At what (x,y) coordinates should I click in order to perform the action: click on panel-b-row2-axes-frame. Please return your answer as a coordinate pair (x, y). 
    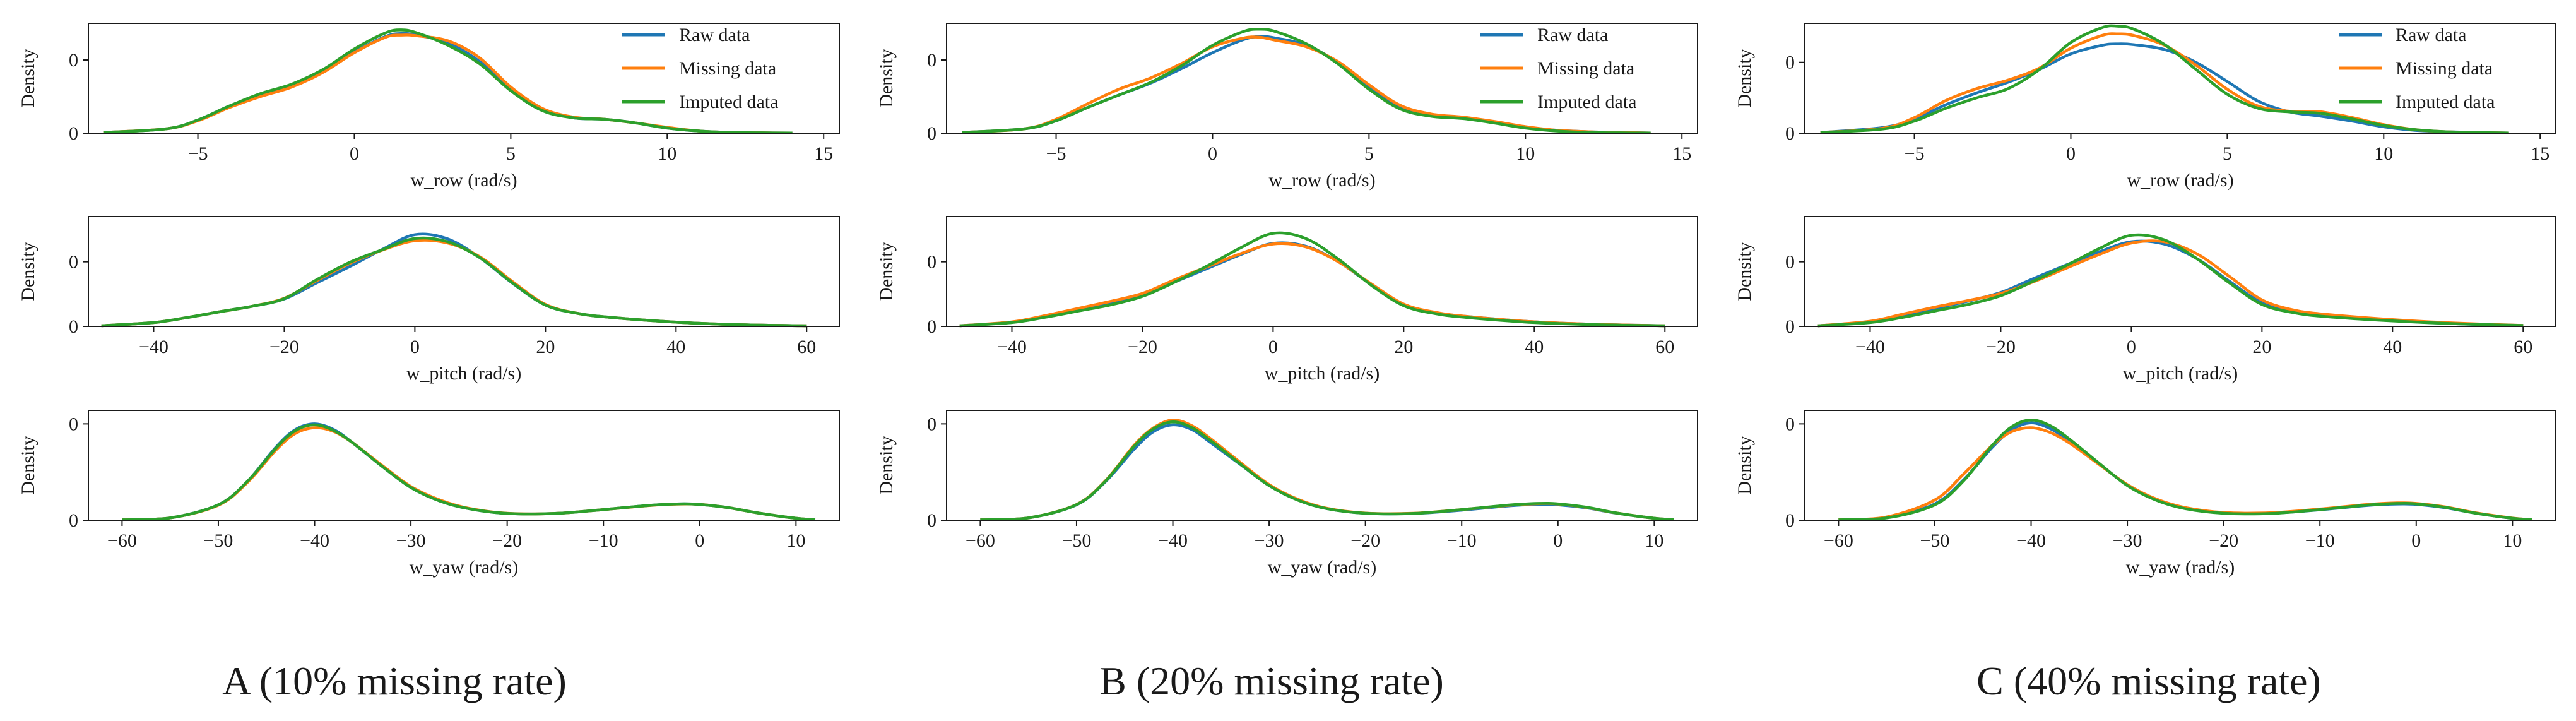
    Looking at the image, I should click on (1322, 271).